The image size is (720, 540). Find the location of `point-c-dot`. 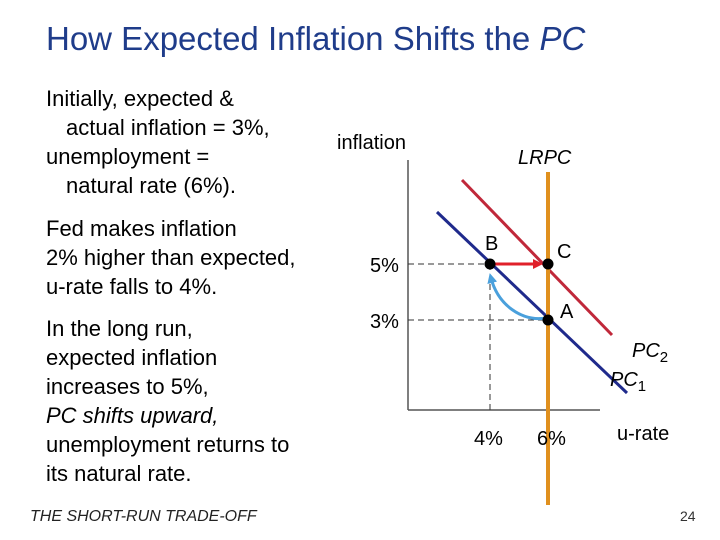

point-c-dot is located at coordinates (548, 264).